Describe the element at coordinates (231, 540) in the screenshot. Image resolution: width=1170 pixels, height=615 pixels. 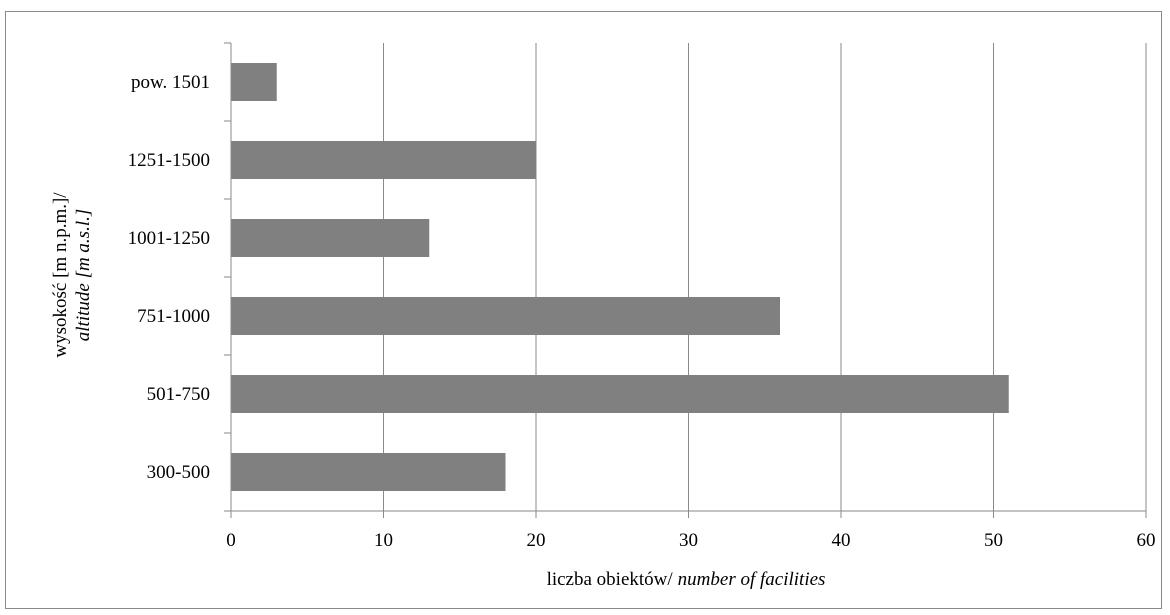
I see `x-tick-label: 0` at that location.